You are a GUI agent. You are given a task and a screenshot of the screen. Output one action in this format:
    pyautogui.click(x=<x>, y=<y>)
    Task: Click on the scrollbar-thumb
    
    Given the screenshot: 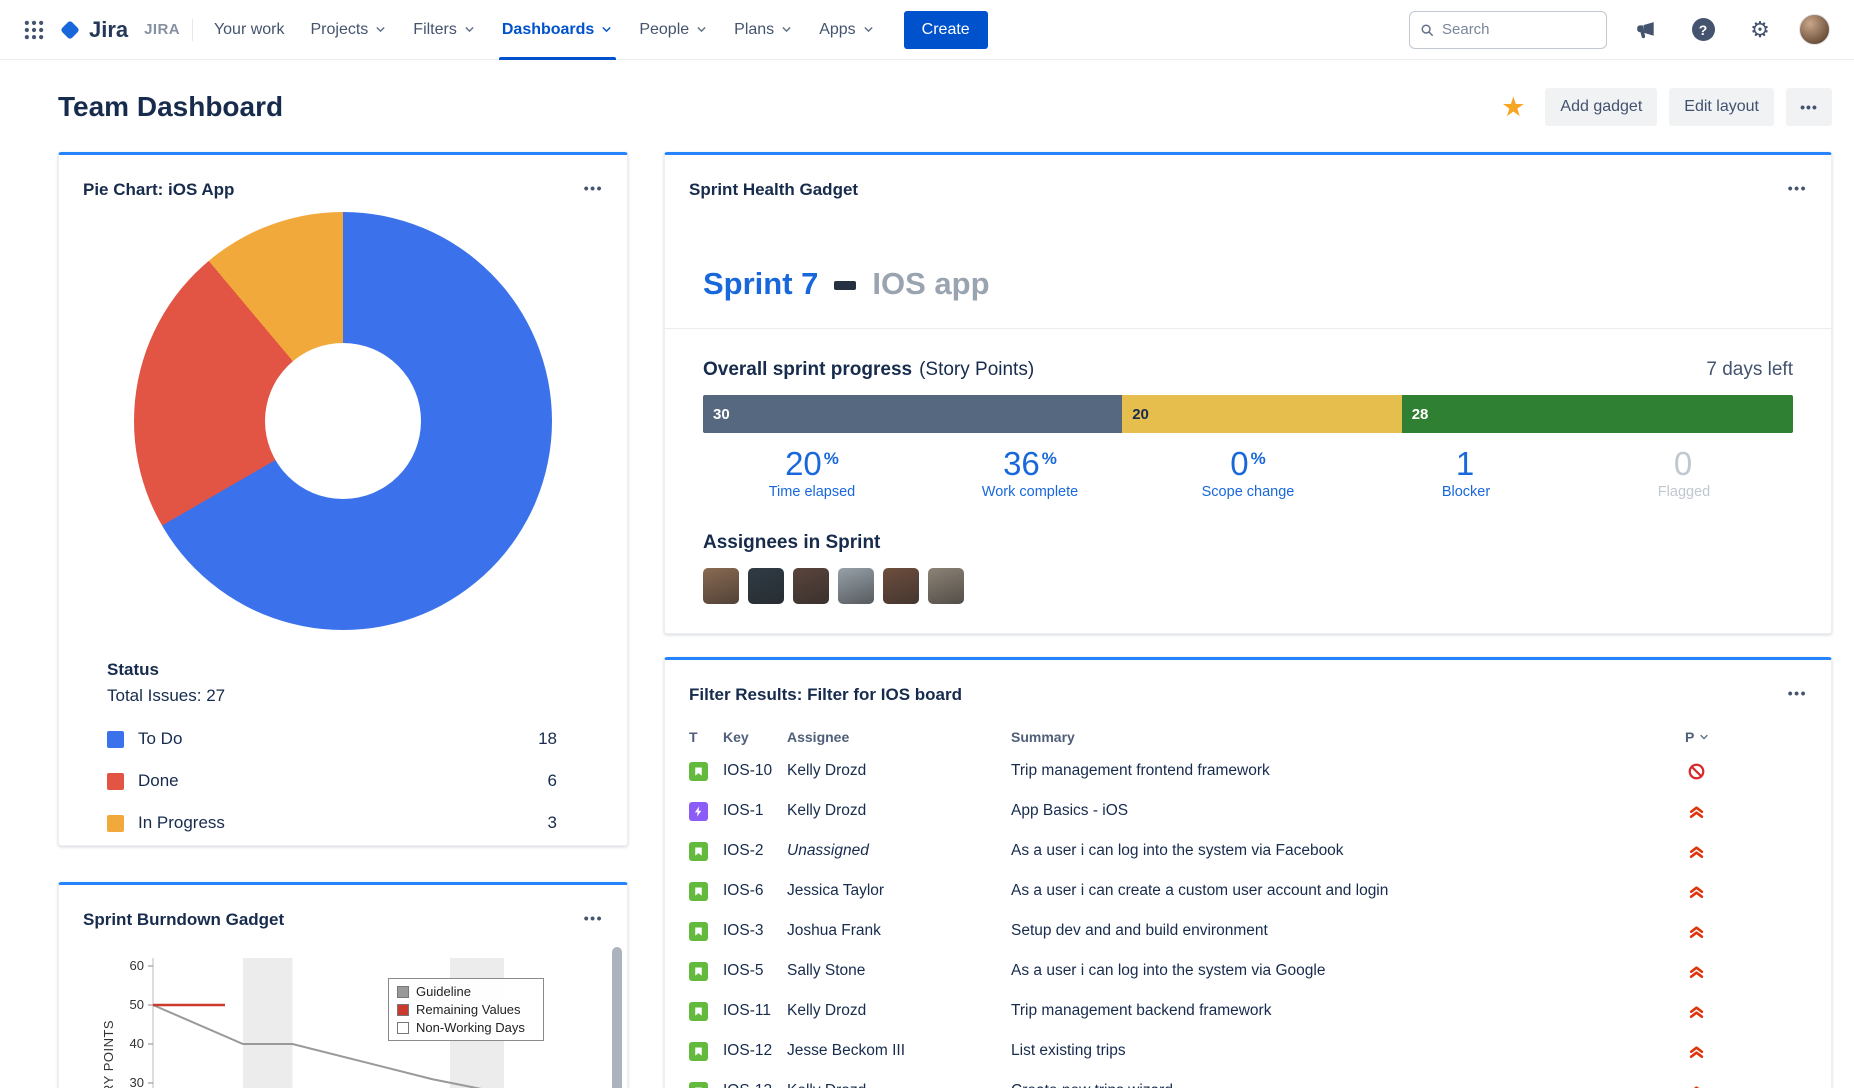 What is the action you would take?
    pyautogui.click(x=617, y=1017)
    